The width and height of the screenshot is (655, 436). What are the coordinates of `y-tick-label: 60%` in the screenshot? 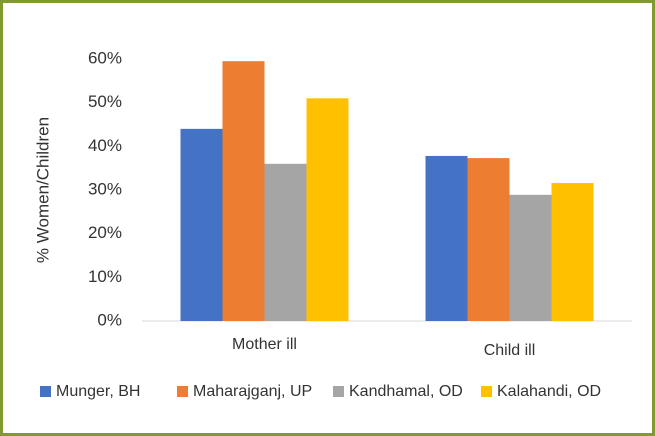 It's located at (105, 57).